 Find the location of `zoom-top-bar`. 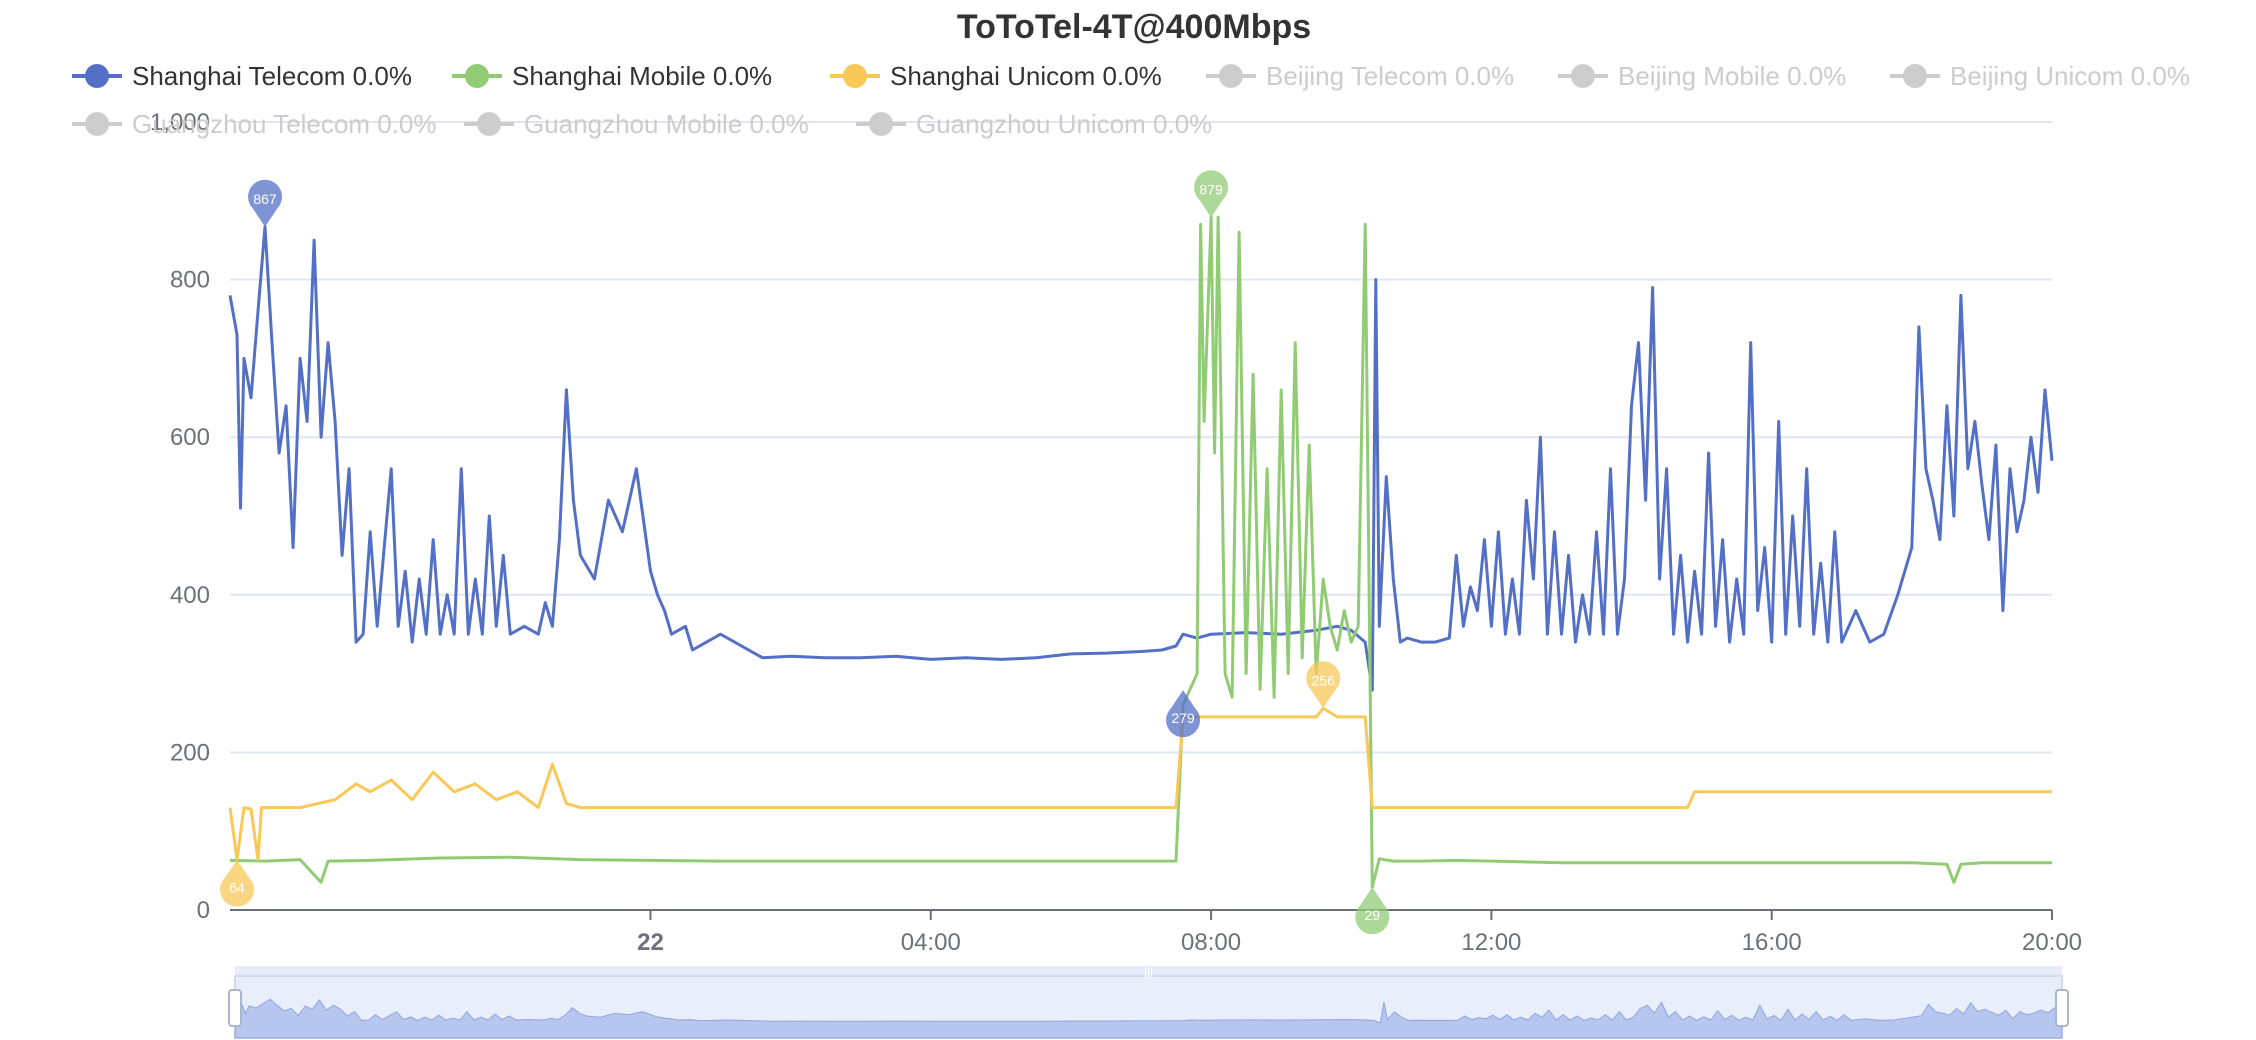

zoom-top-bar is located at coordinates (1148, 971).